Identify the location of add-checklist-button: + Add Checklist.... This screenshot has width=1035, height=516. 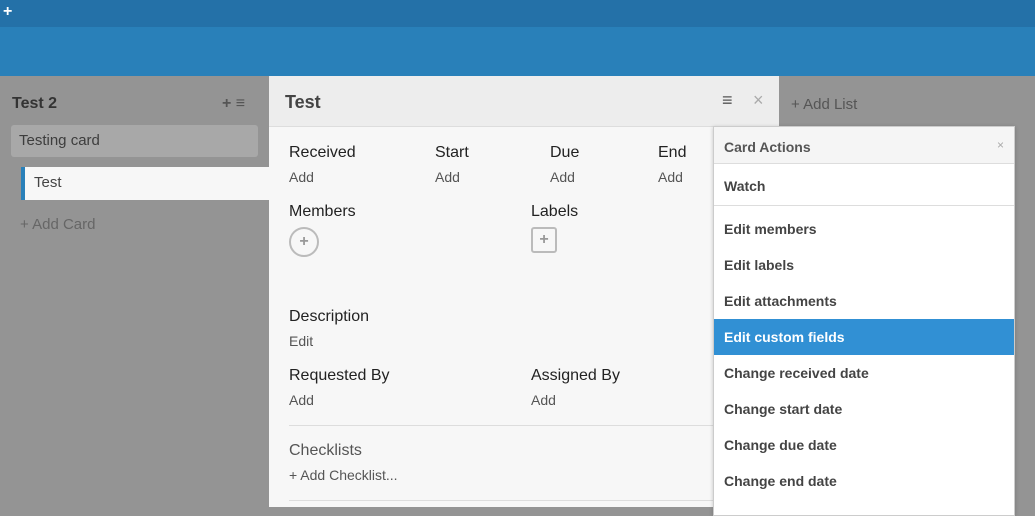
(343, 475).